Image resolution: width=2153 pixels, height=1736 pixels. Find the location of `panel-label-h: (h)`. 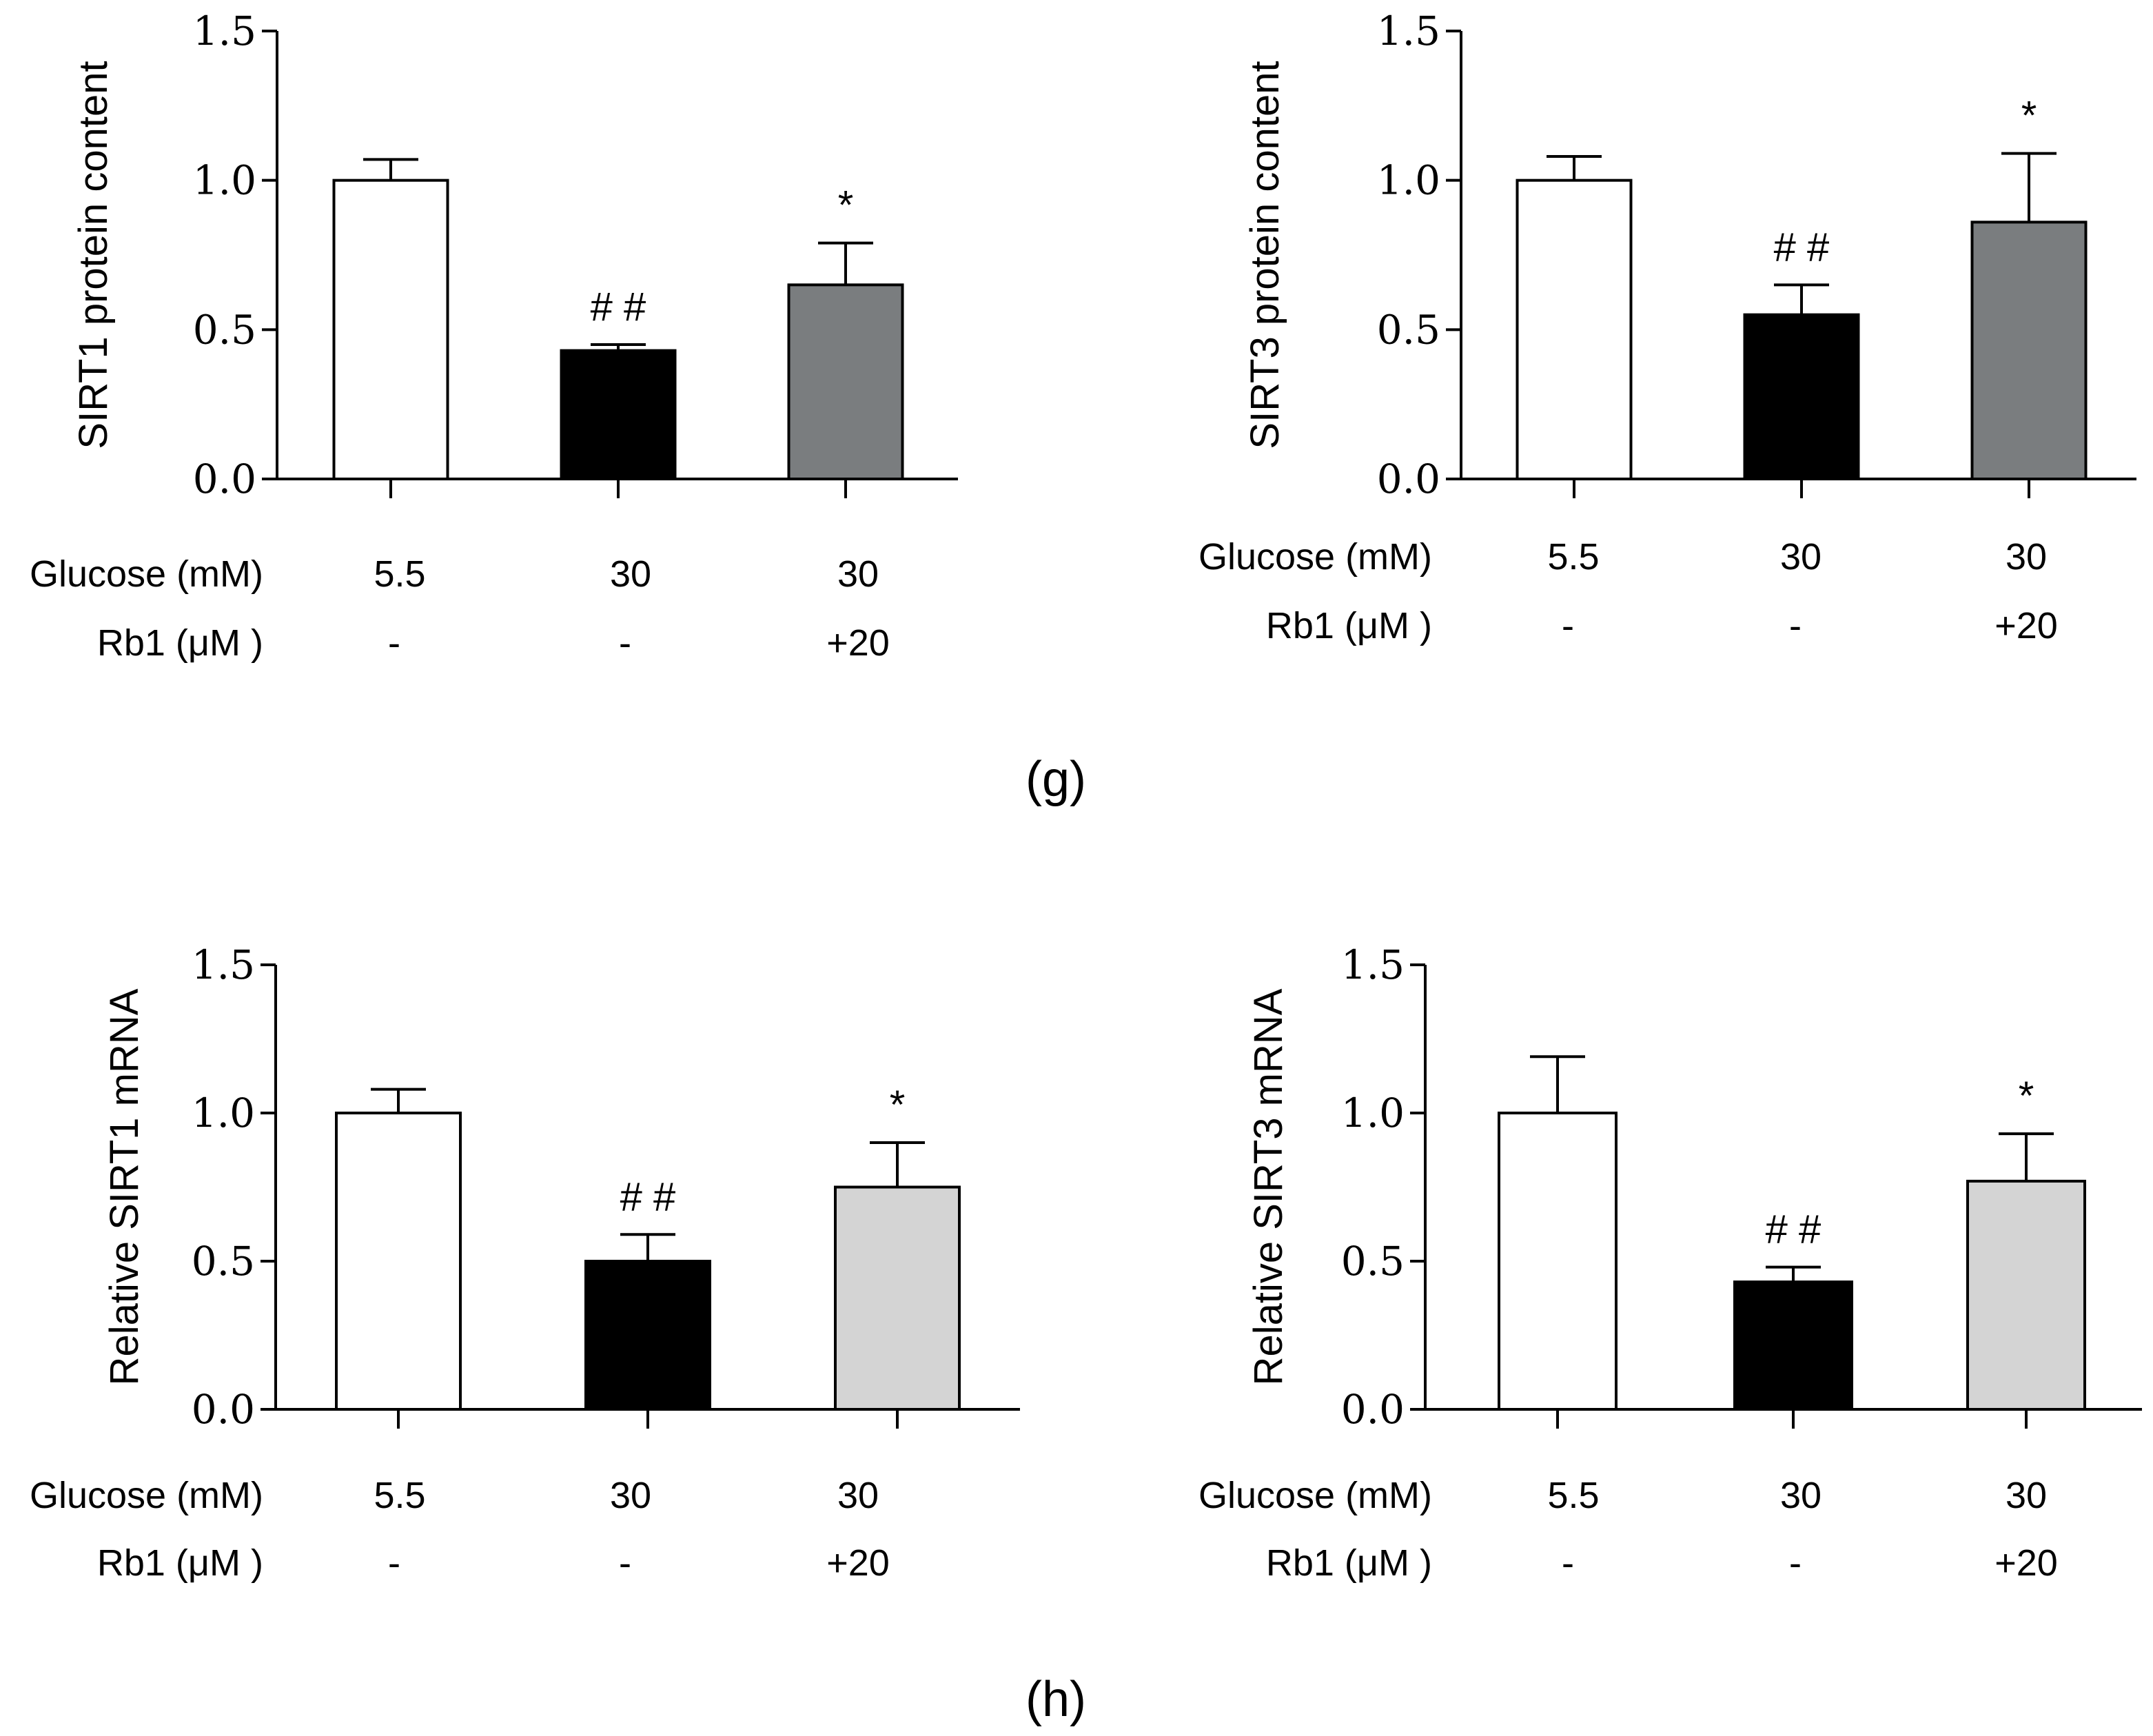

panel-label-h: (h) is located at coordinates (1056, 1699).